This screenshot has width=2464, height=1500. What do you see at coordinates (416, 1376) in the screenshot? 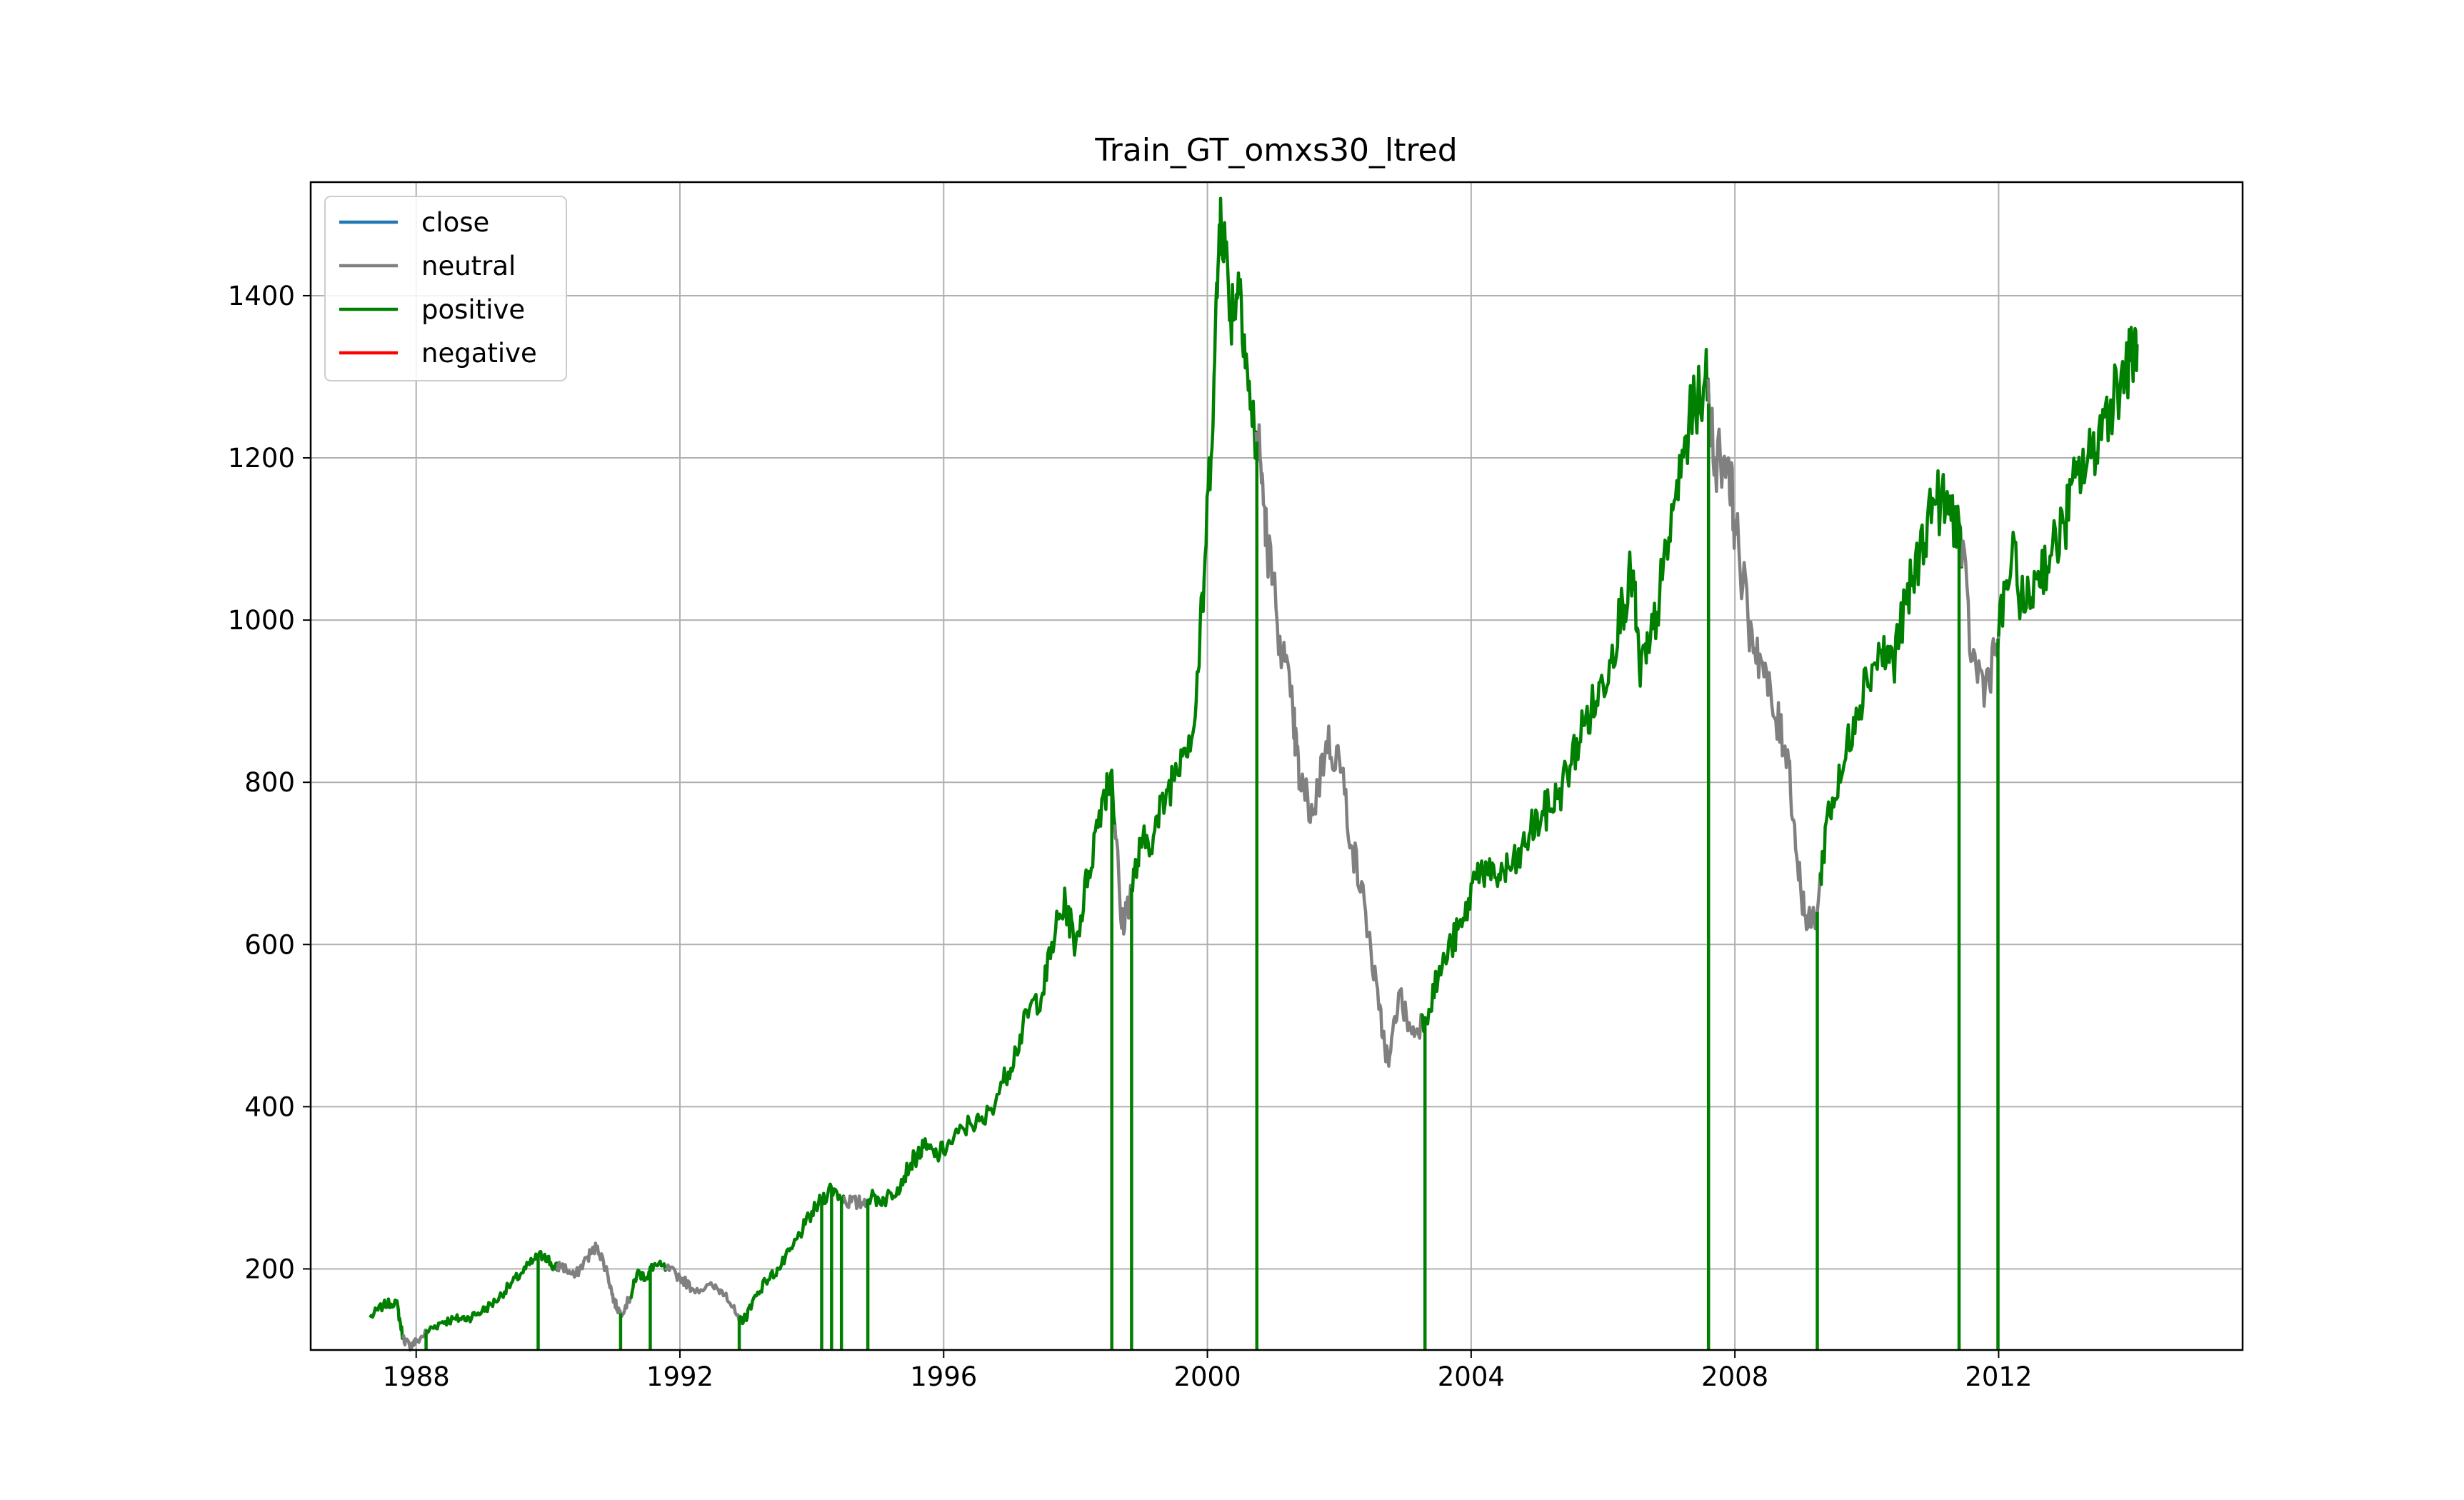
I see `x-tick-label: 1988` at bounding box center [416, 1376].